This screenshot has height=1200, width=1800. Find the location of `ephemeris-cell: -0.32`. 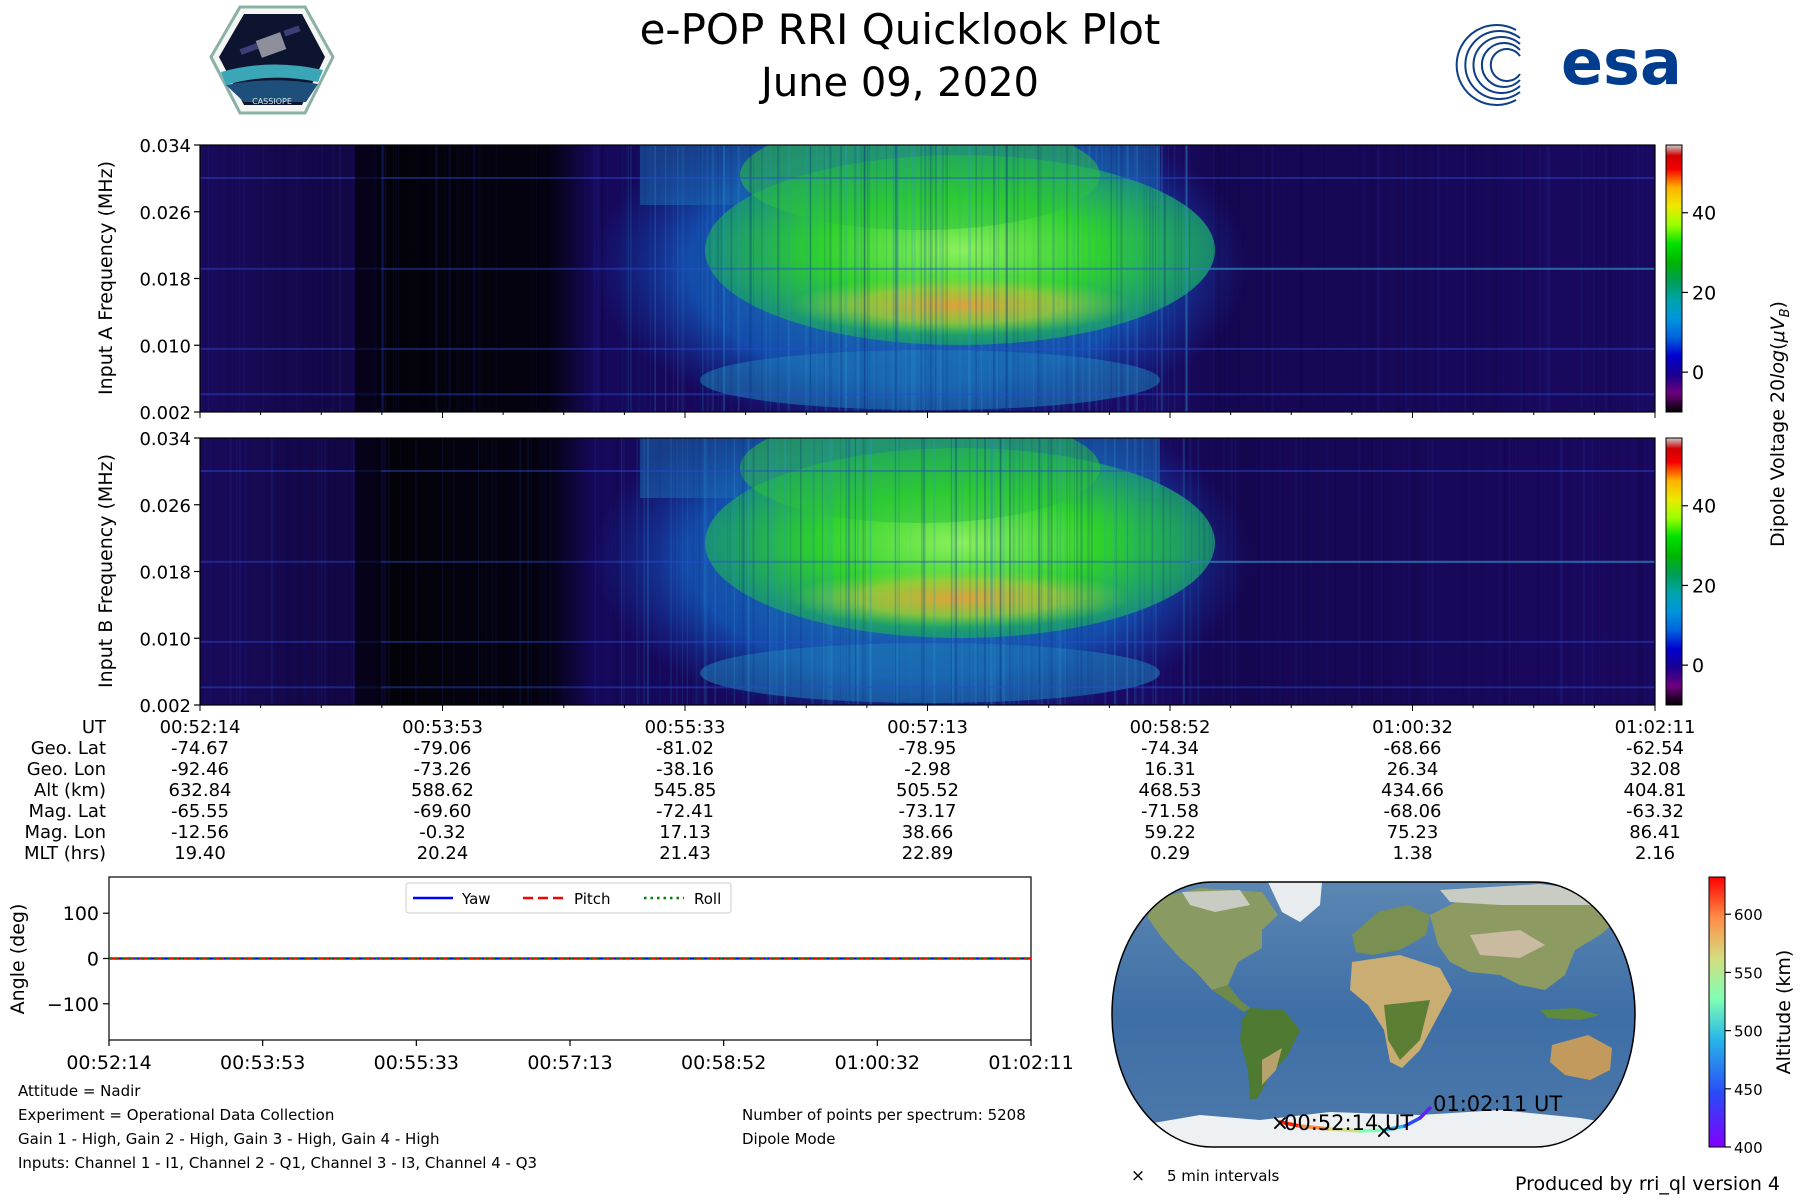

ephemeris-cell: -0.32 is located at coordinates (442, 832).